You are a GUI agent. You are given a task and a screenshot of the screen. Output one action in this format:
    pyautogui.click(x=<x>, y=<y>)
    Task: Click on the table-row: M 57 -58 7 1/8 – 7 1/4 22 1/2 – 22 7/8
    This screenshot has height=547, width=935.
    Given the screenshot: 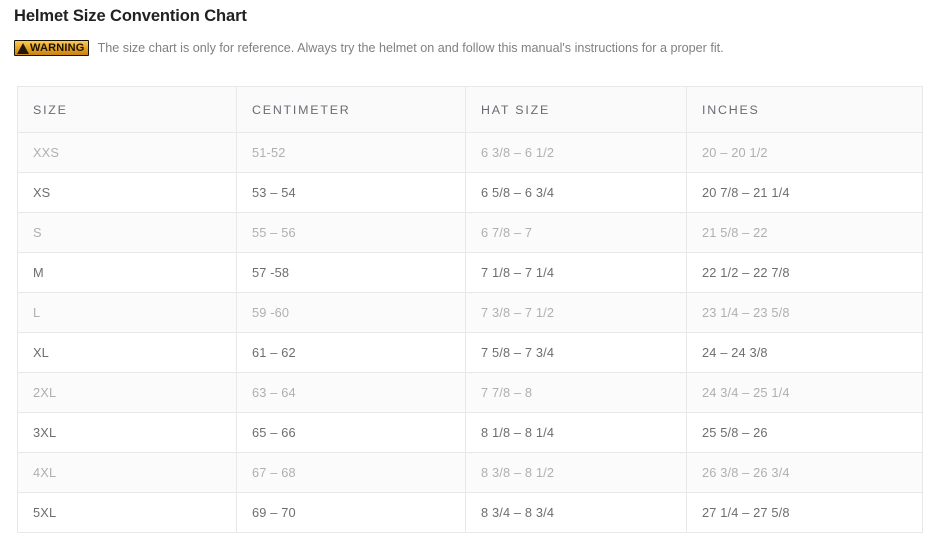 What is the action you would take?
    pyautogui.click(x=470, y=272)
    